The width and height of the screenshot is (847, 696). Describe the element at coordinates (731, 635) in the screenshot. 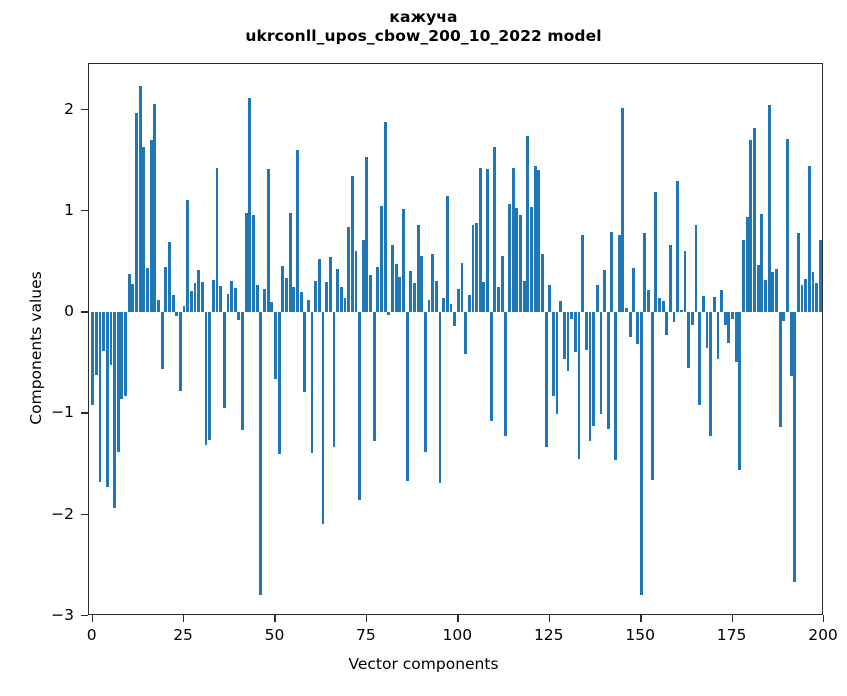

I see `x-tick-label: 175` at that location.